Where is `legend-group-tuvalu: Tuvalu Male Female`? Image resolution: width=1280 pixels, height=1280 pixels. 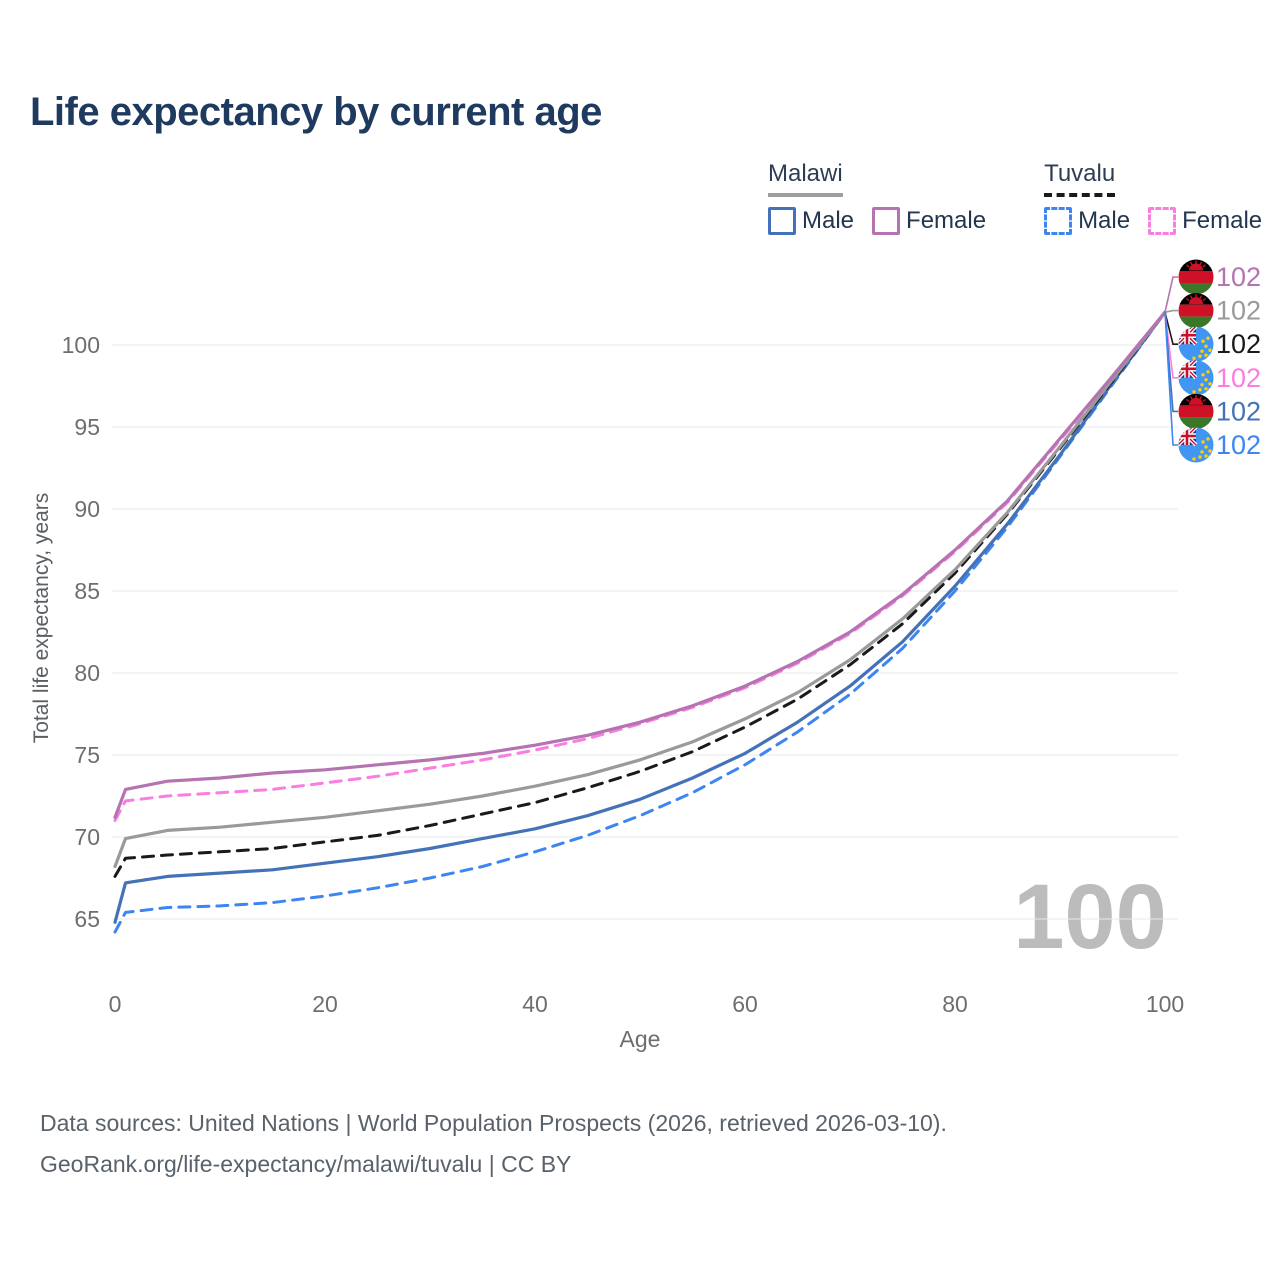 legend-group-tuvalu: Tuvalu Male Female is located at coordinates (1153, 197).